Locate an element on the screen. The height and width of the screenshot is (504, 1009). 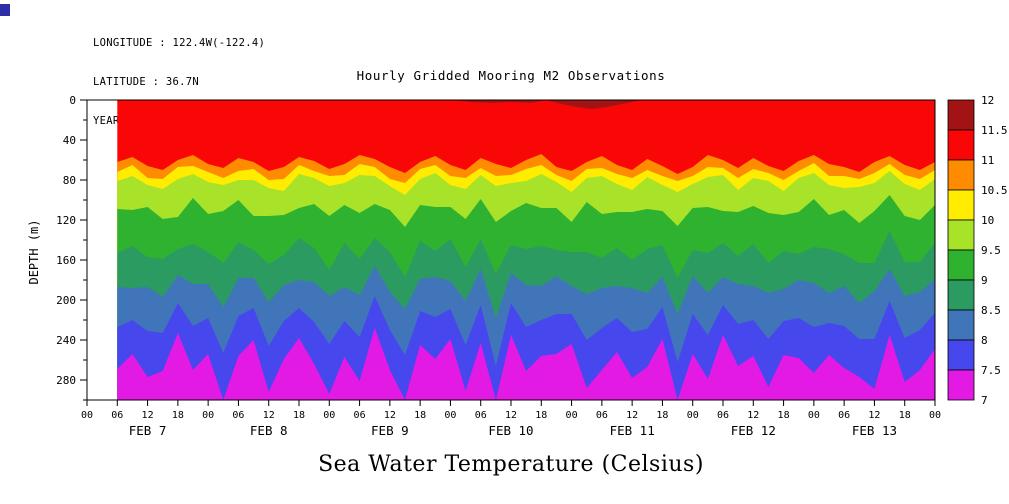
longitude-label: LONGITUDE : 122.4W(-122.4) is located at coordinates (179, 43).